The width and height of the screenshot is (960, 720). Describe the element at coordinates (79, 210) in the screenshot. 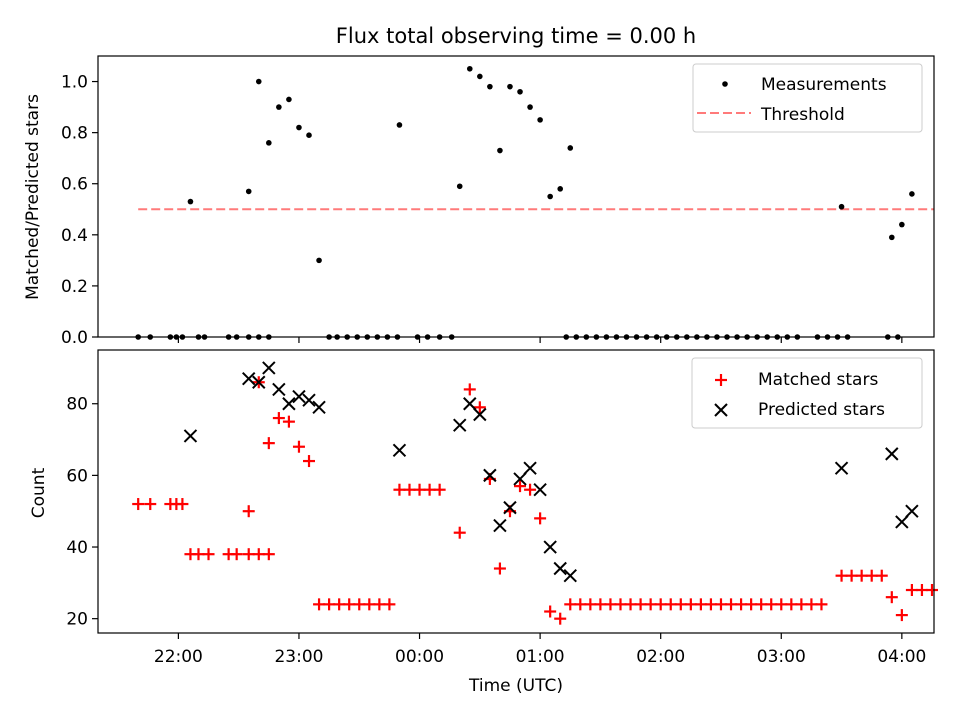

I see `ratio-y-ticks: 0.0 0.2 0.4 0.6 0.8 1.0` at that location.